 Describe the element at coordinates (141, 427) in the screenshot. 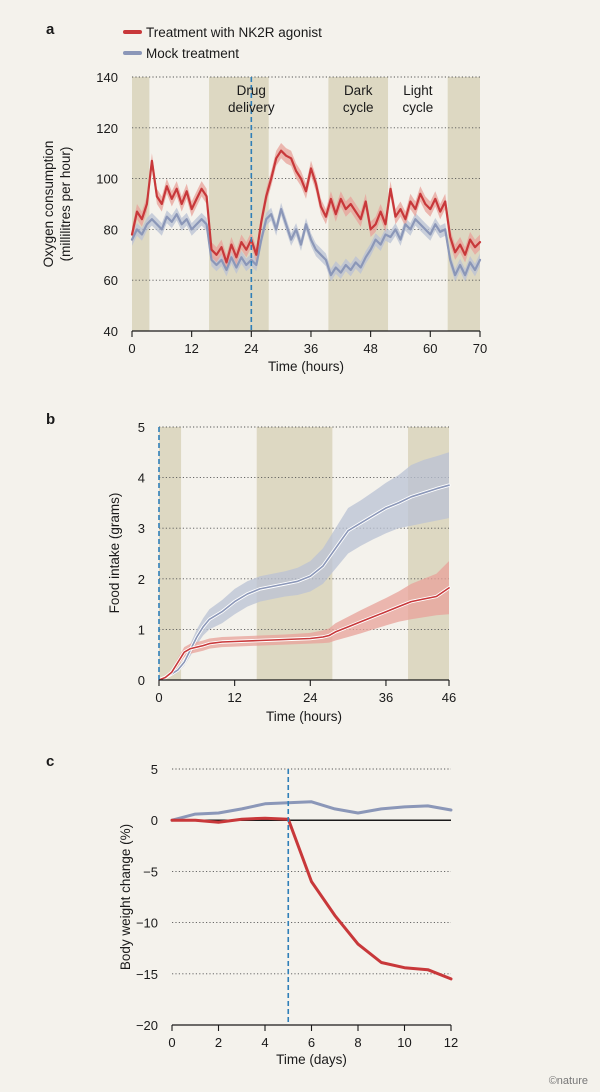

I see `y-tick-label-b-5: 5` at that location.